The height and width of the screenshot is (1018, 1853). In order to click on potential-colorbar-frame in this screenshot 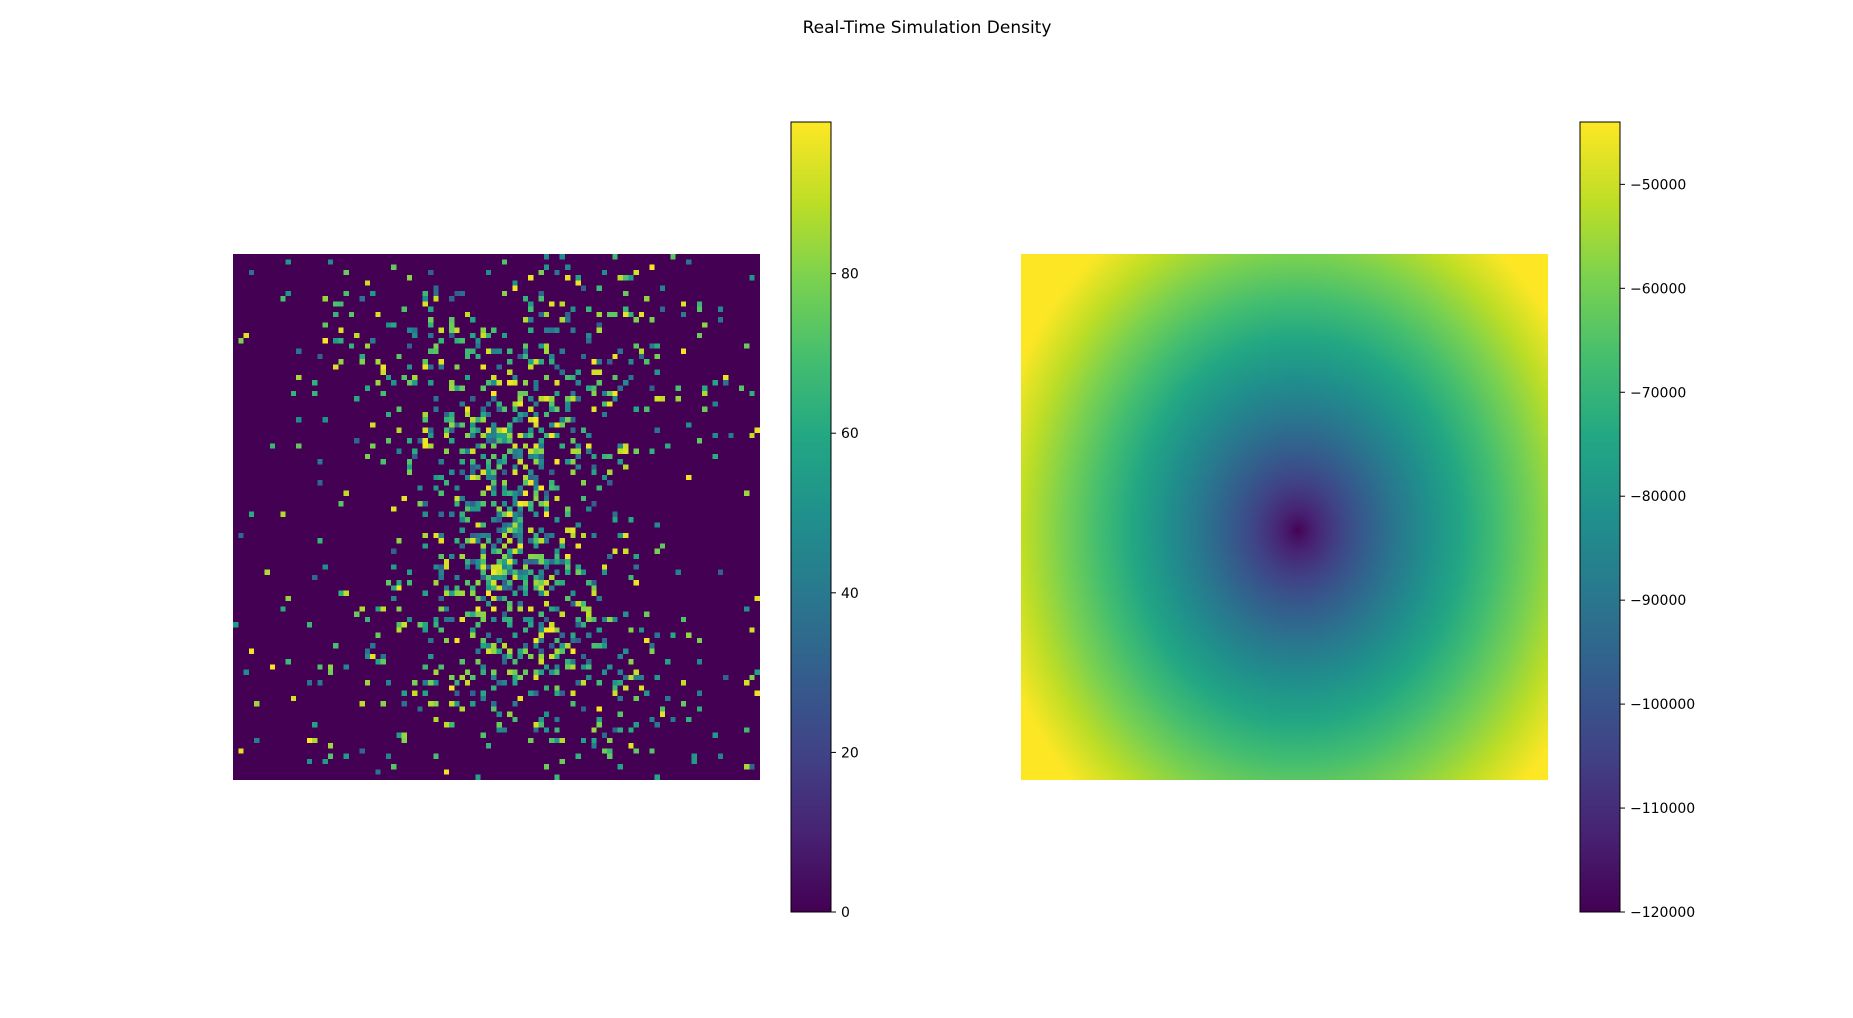, I will do `click(1600, 517)`.